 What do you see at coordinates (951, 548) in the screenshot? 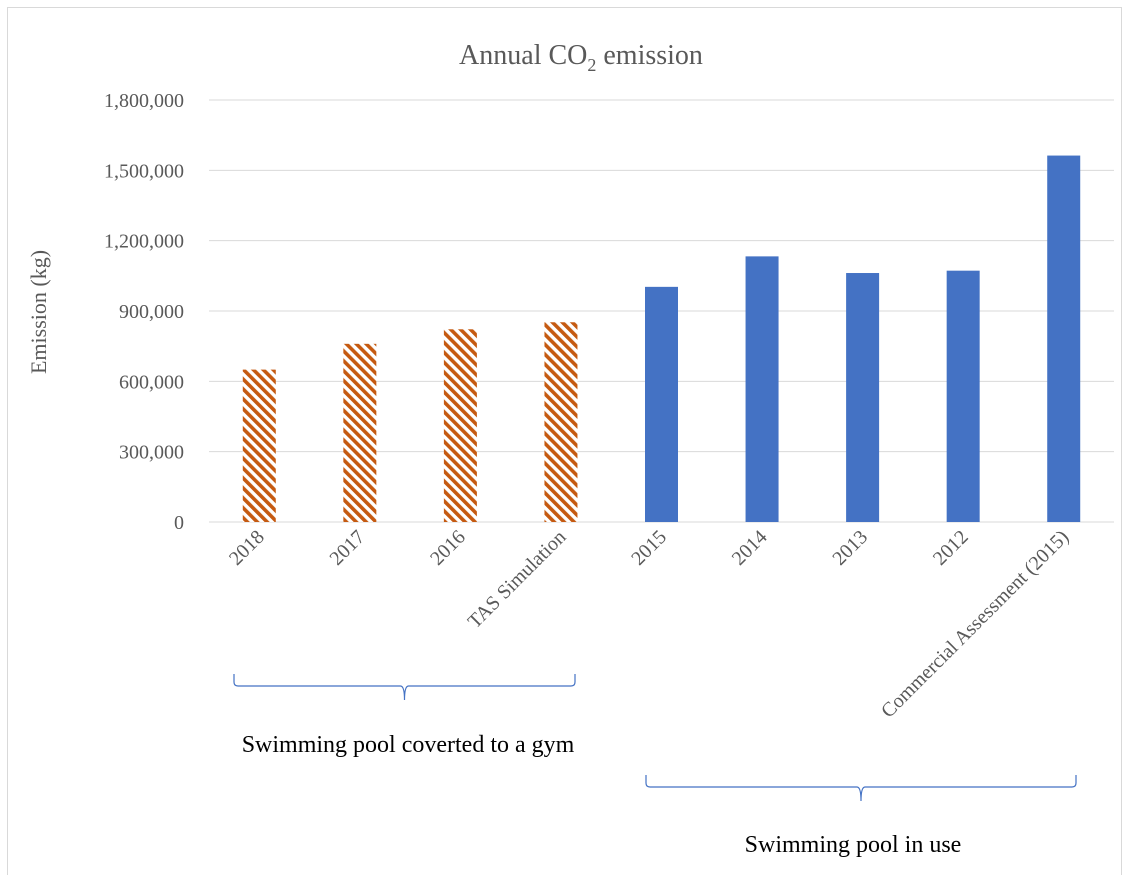
I see `x-tick-label: 2012` at bounding box center [951, 548].